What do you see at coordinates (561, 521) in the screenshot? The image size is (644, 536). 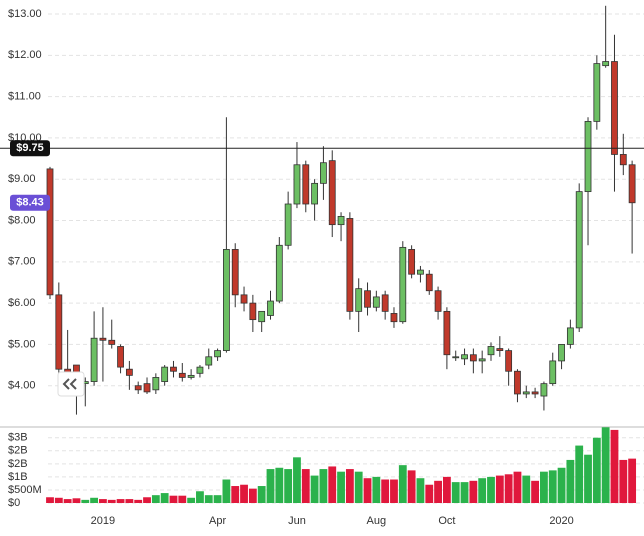 I see `x-tick-label: 2020` at bounding box center [561, 521].